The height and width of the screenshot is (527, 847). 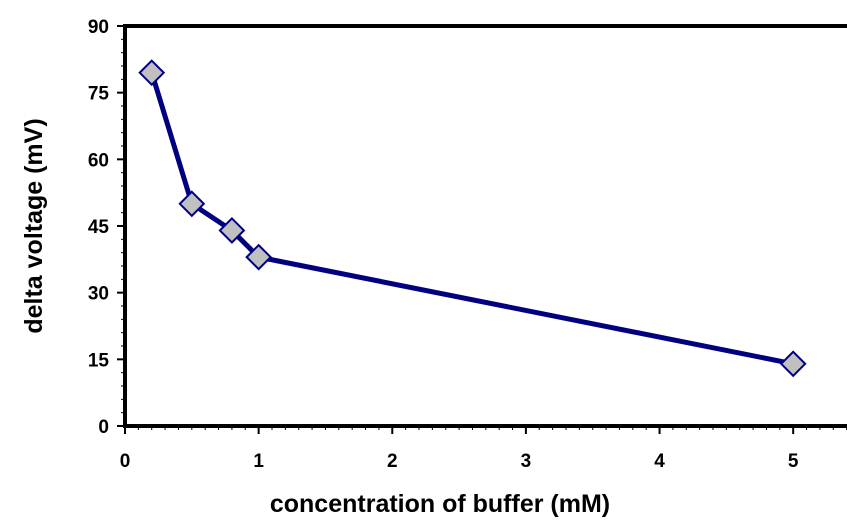 I want to click on y-axis-title: delta voltage (mV), so click(x=34, y=225).